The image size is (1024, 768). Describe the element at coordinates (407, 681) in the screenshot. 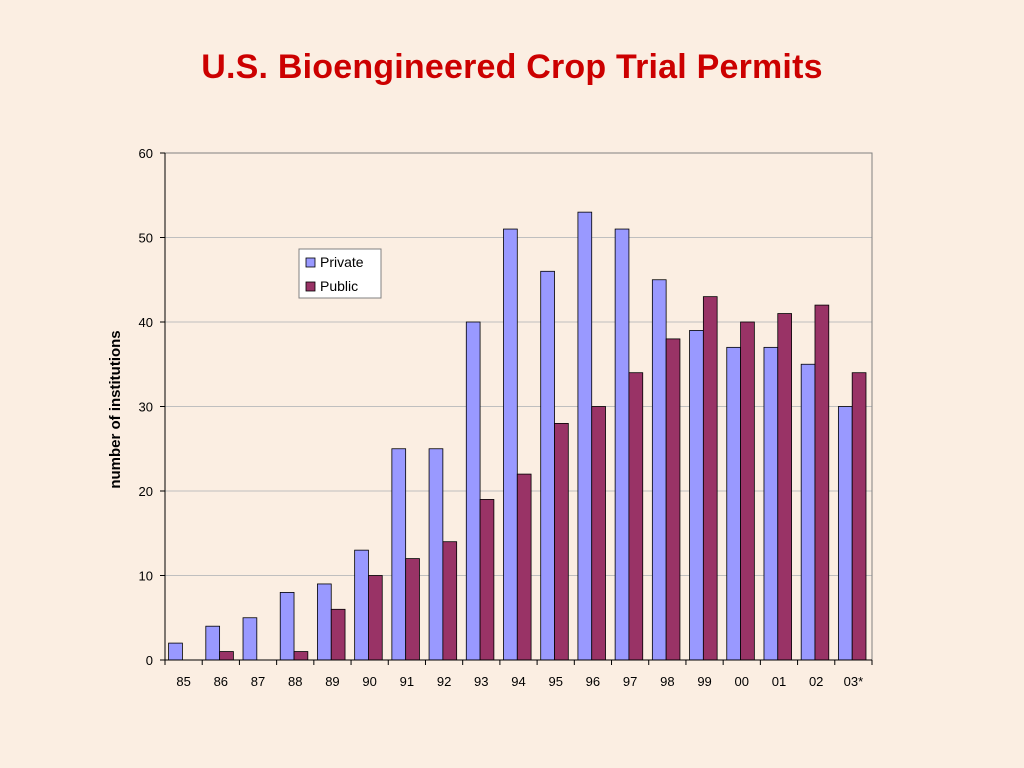

I see `x-tick-label: 91` at that location.